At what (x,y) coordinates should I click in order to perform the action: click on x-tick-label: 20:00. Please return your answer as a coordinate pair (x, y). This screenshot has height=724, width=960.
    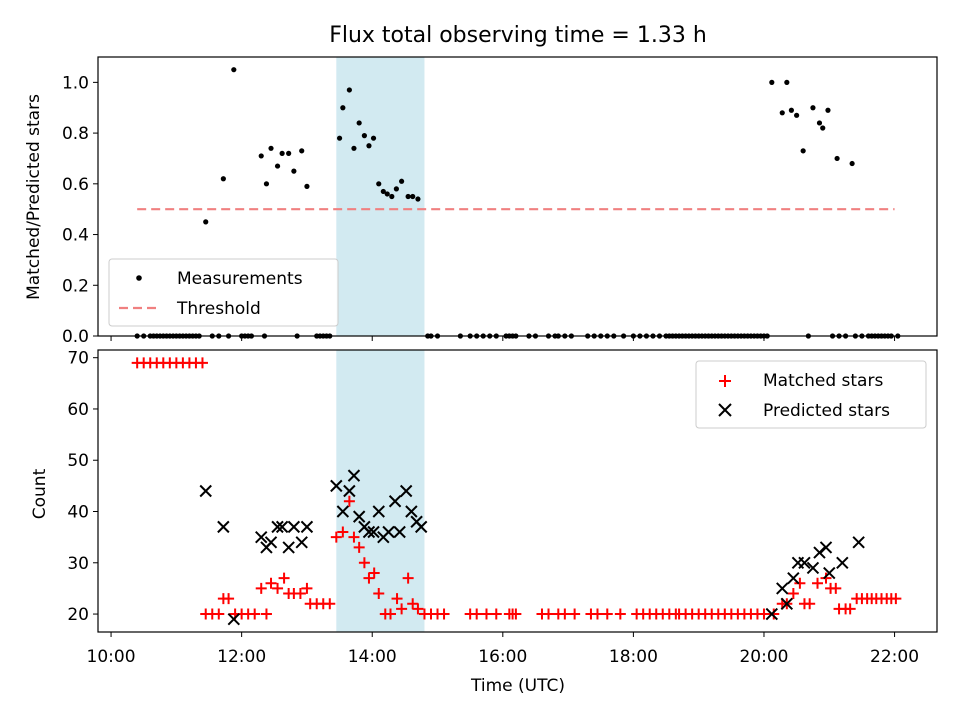
    Looking at the image, I should click on (763, 657).